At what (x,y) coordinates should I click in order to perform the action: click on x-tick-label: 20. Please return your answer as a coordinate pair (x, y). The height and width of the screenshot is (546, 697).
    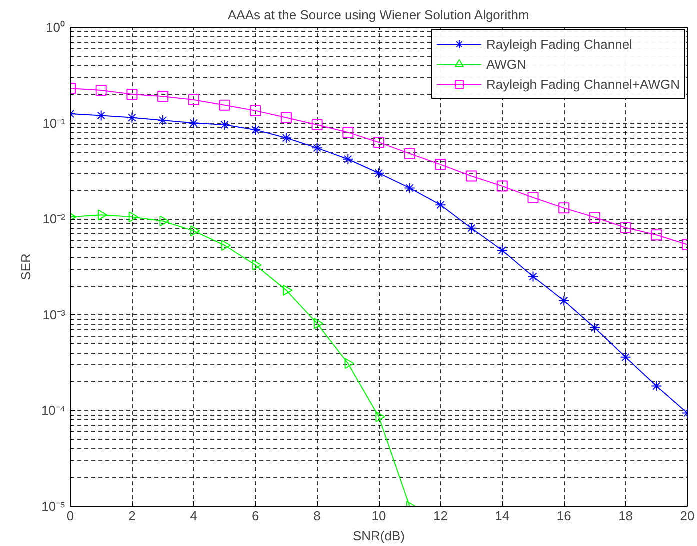
    Looking at the image, I should click on (687, 516).